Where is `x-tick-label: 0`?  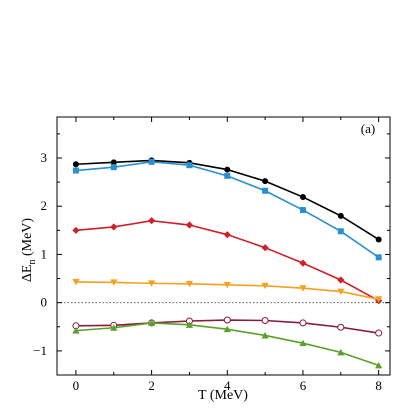 x-tick-label: 0 is located at coordinates (76, 385).